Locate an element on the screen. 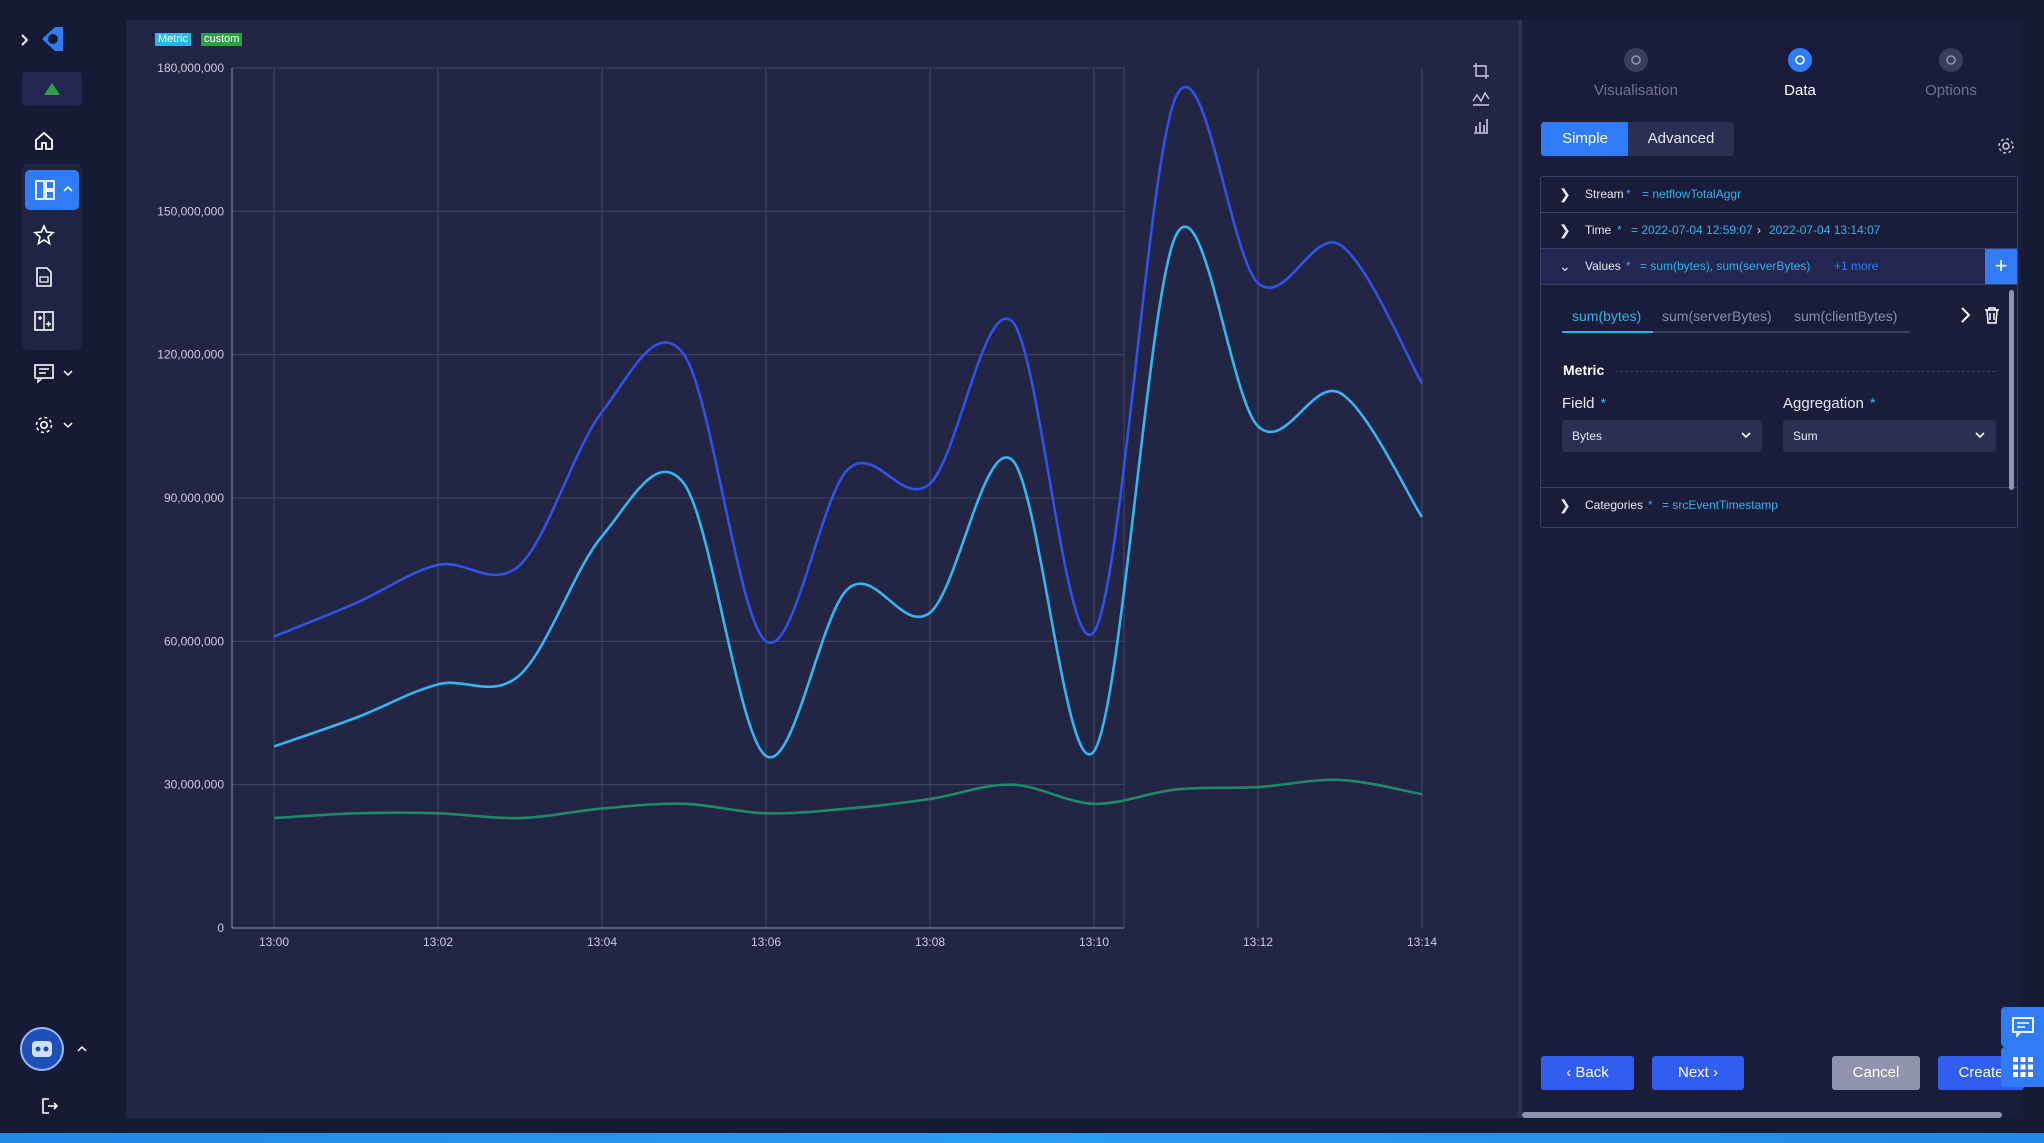 Image resolution: width=2044 pixels, height=1143 pixels. messages-nav-item is located at coordinates (53, 373).